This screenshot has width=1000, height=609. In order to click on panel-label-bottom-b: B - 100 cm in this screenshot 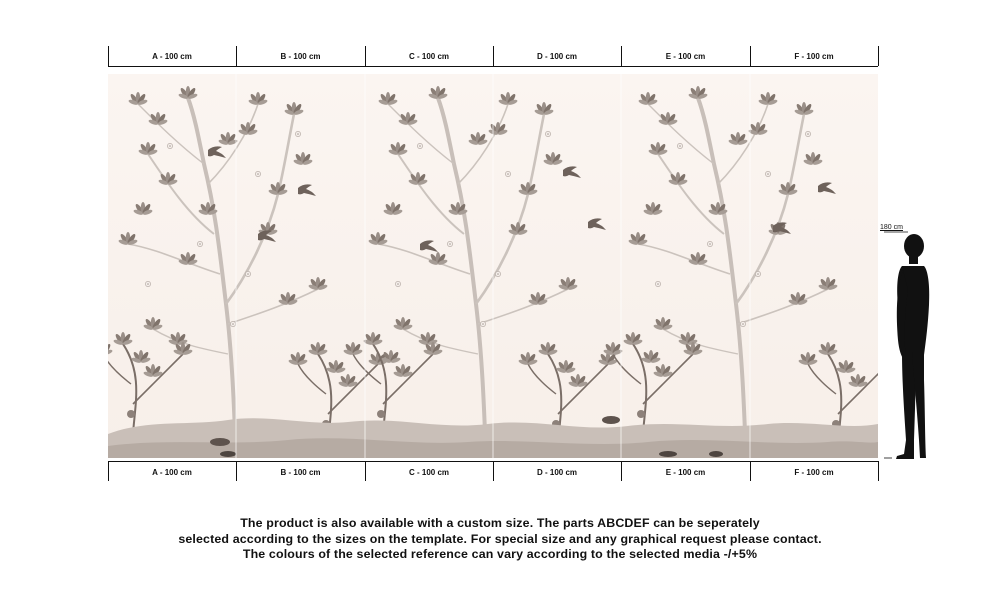, I will do `click(300, 472)`.